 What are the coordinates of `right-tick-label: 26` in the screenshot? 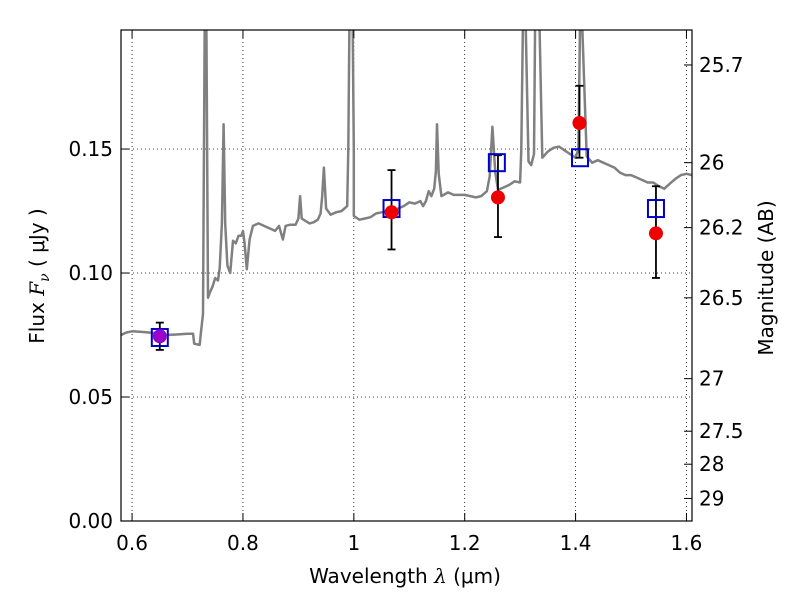 It's located at (711, 163).